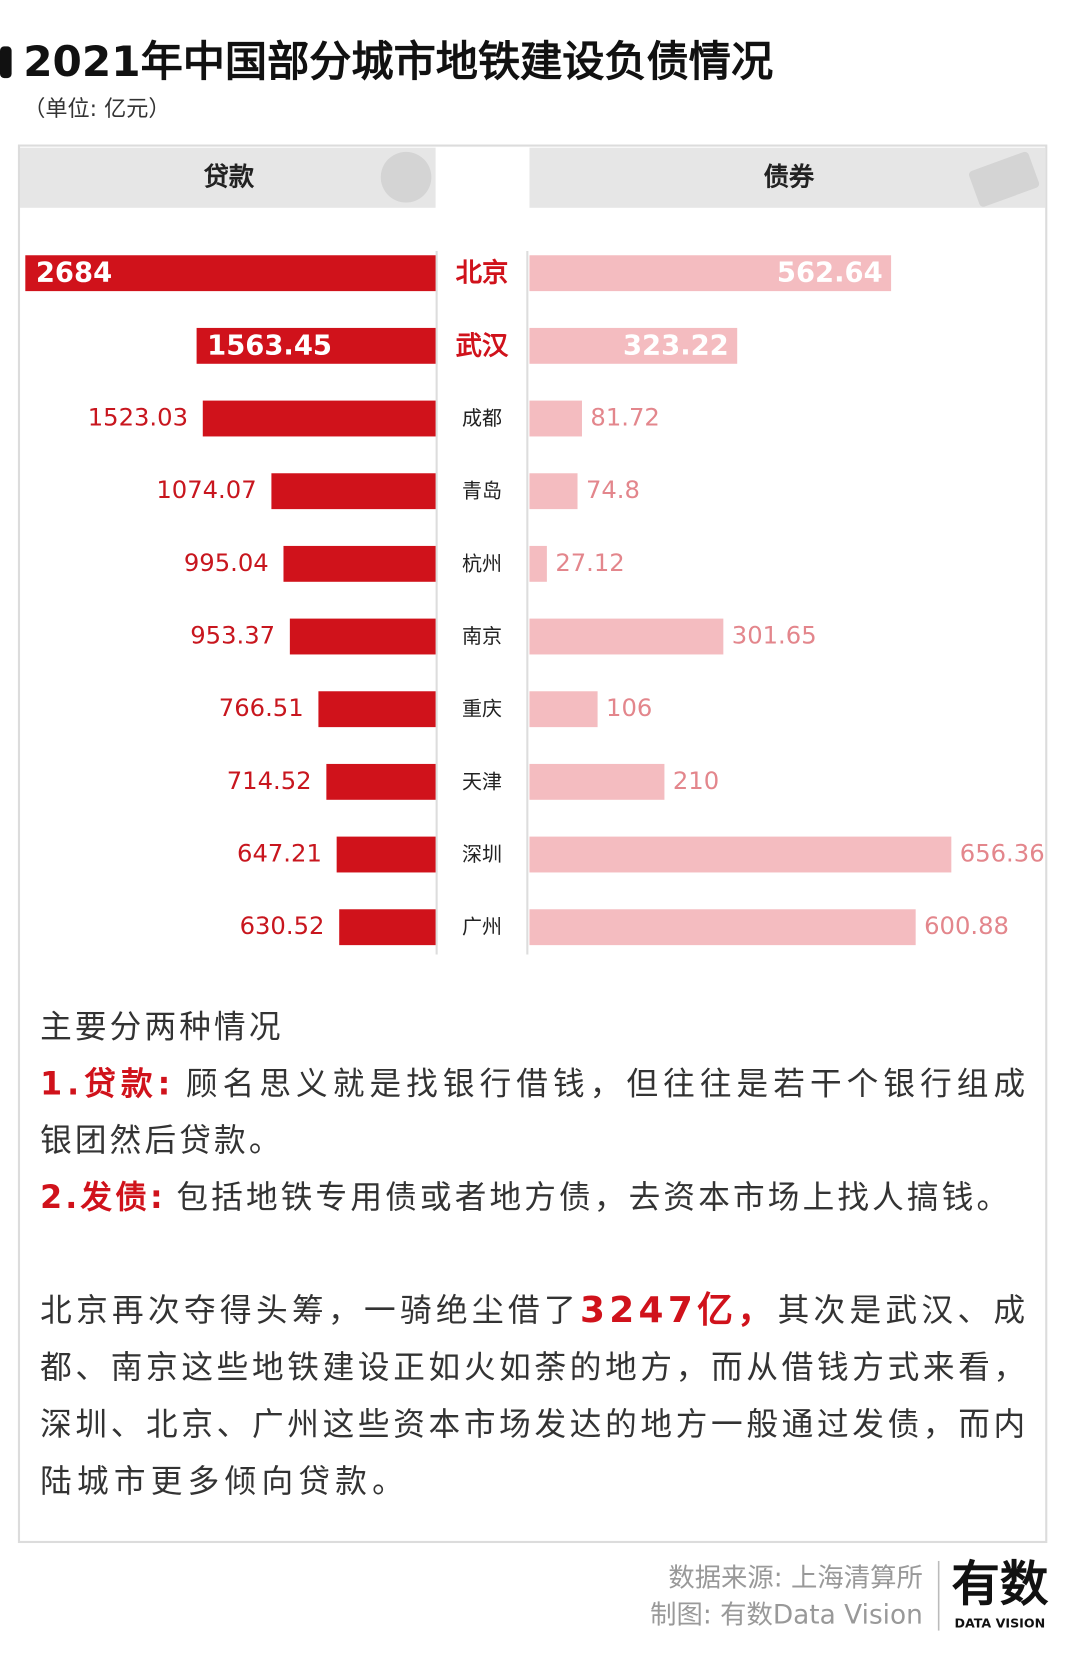  Describe the element at coordinates (605, 1084) in the screenshot. I see `note-text: 顾名思义就是找银行借钱，但往往是若干个银行组成` at that location.